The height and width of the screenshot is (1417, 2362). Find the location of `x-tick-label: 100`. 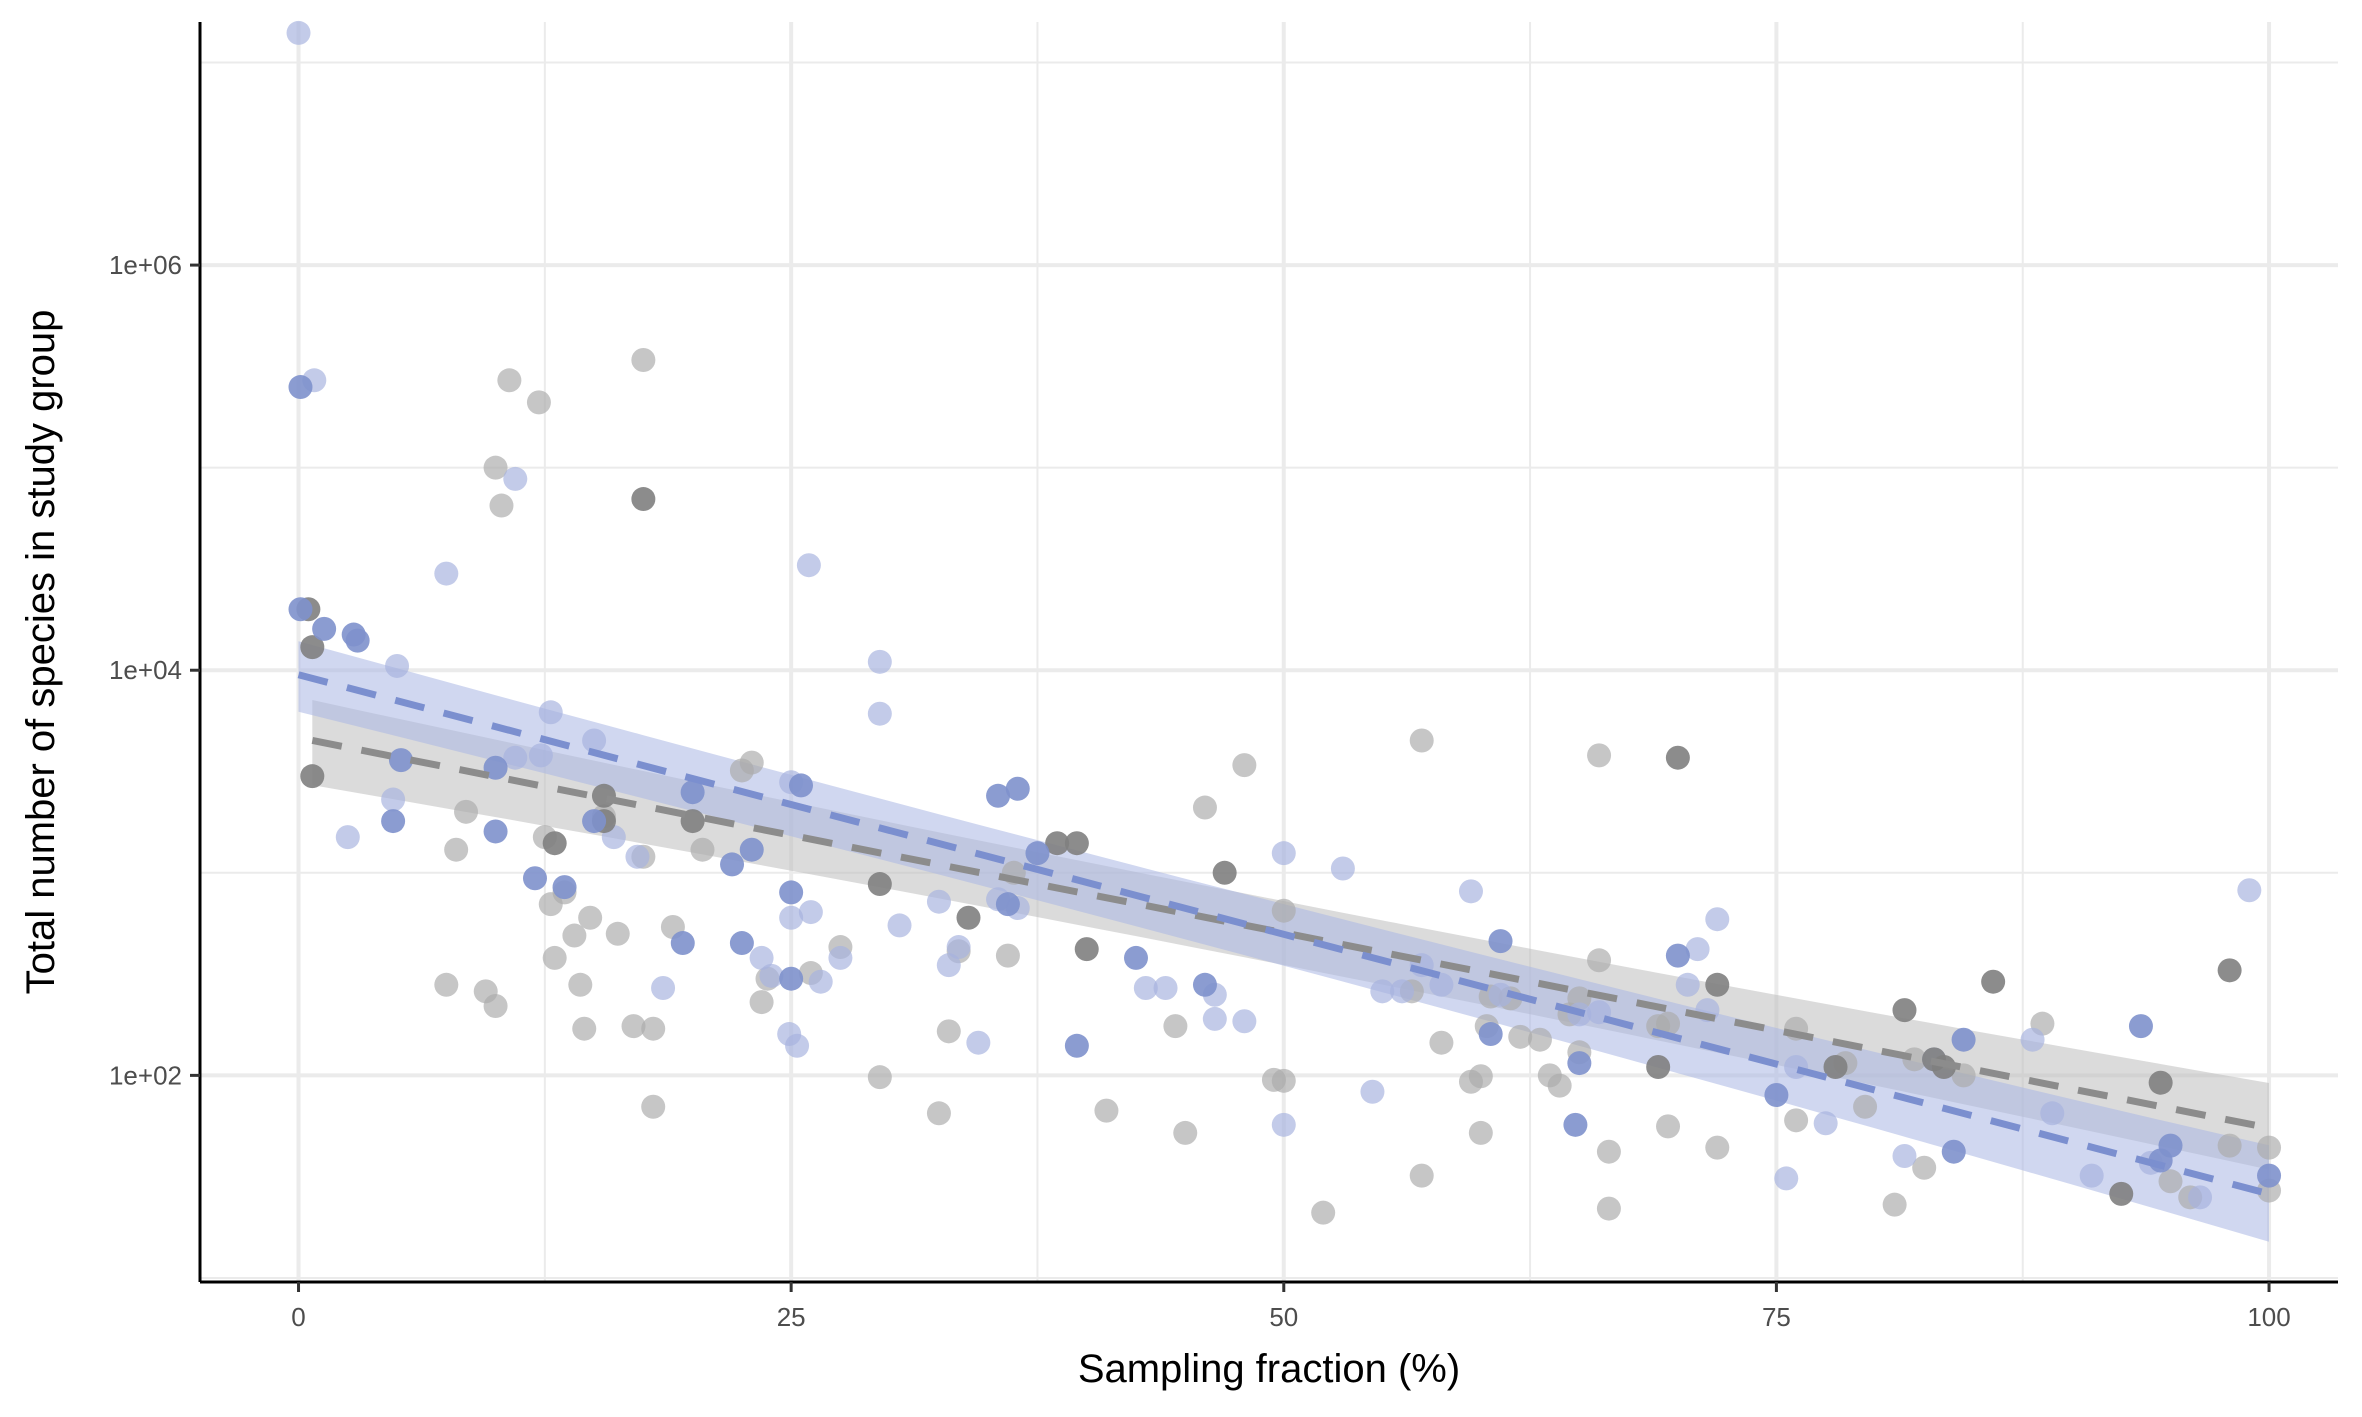

x-tick-label: 100 is located at coordinates (2268, 1317).